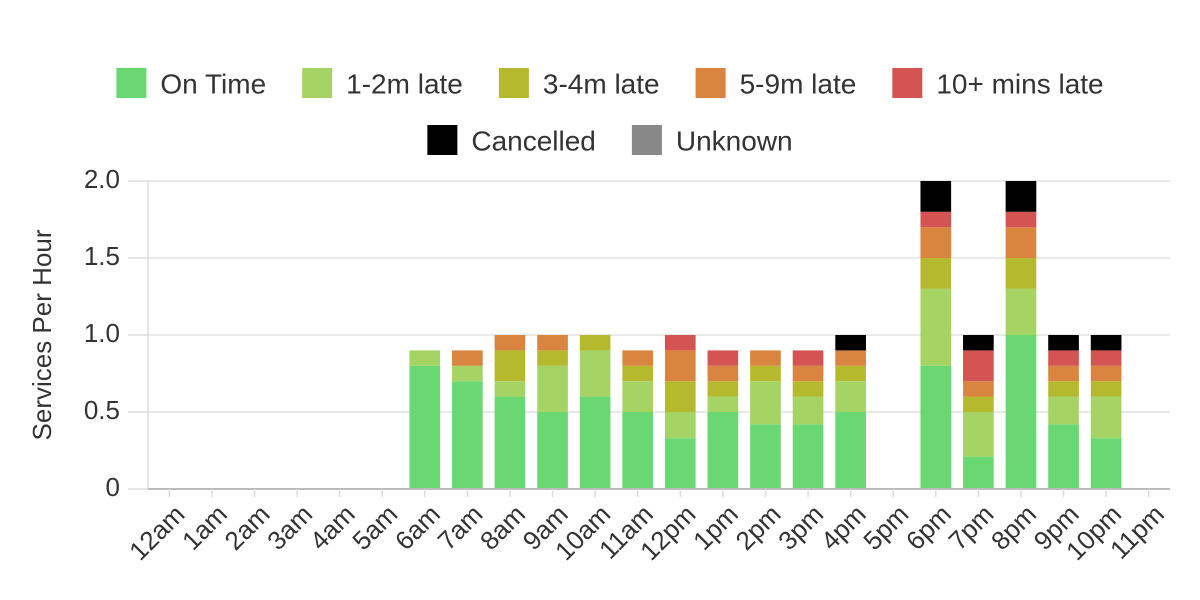 This screenshot has height=600, width=1200. What do you see at coordinates (800, 527) in the screenshot?
I see `x-tick-label: 3pm` at bounding box center [800, 527].